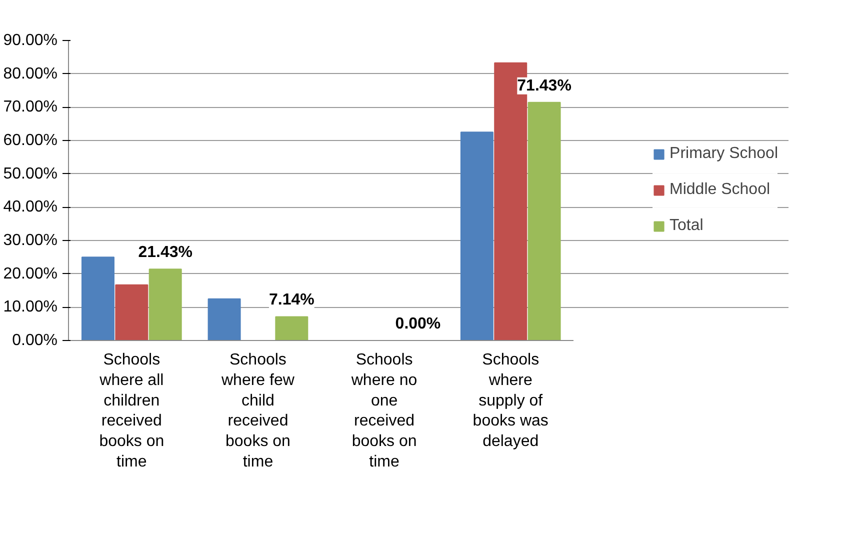 The height and width of the screenshot is (545, 866). What do you see at coordinates (418, 324) in the screenshot?
I see `data-label: 0.00%` at bounding box center [418, 324].